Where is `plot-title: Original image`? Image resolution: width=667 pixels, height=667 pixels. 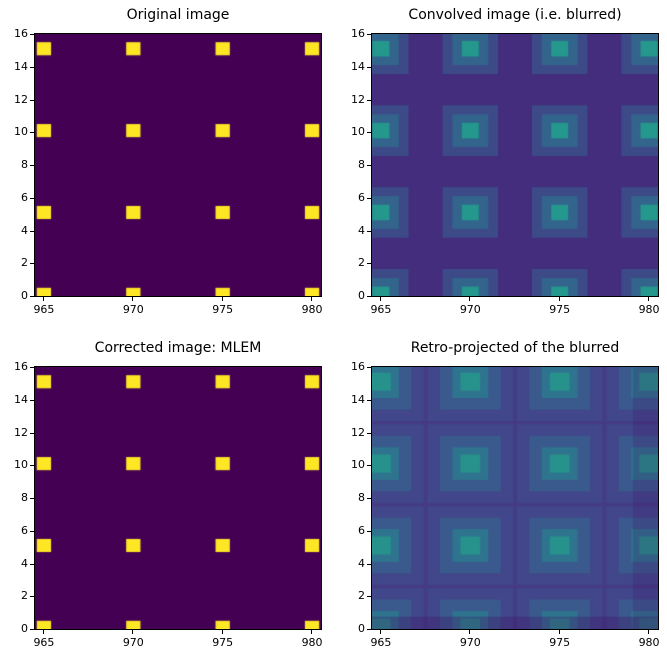 plot-title: Original image is located at coordinates (178, 15).